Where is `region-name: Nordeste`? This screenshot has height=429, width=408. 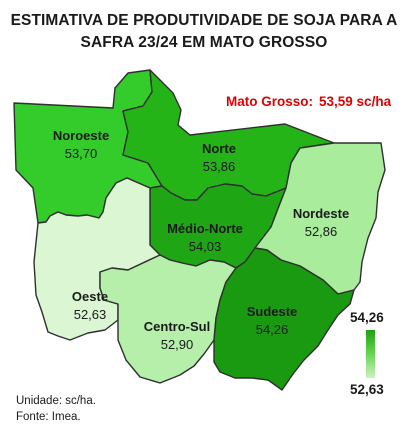
region-name: Nordeste is located at coordinates (321, 213).